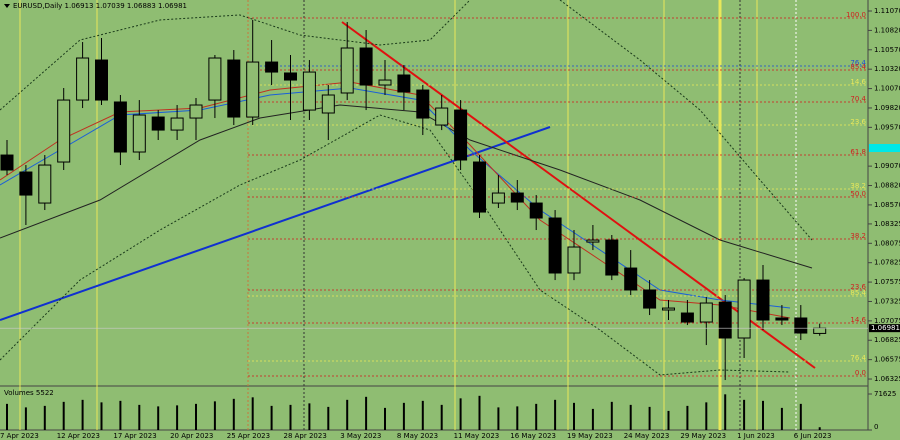 This screenshot has width=900, height=440. Describe the element at coordinates (191, 436) in the screenshot. I see `x-tick-label: 20 Apr 2023` at that location.